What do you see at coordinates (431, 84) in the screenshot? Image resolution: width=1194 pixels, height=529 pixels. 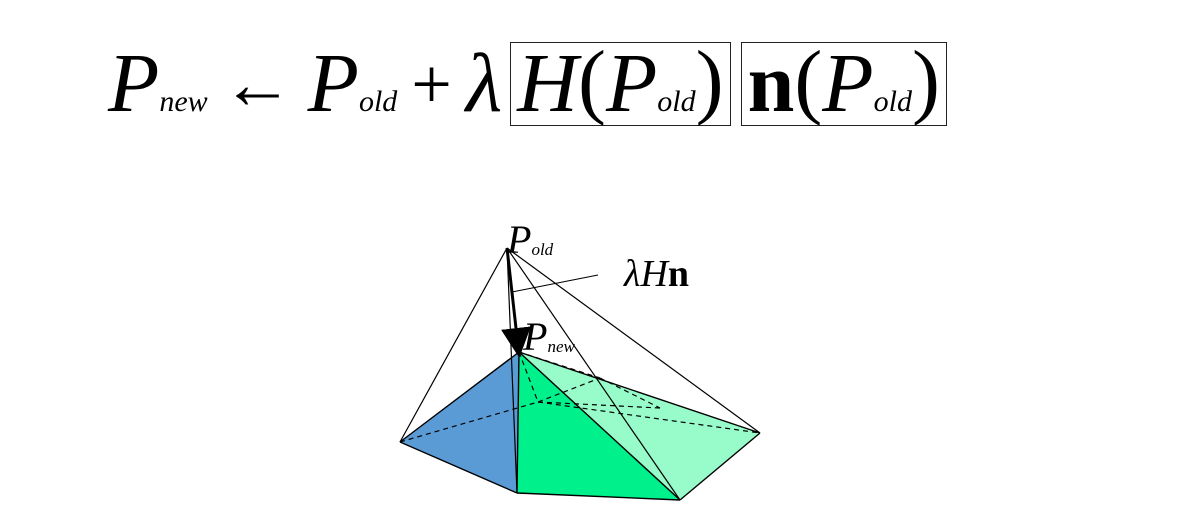 I see `plus-sign: +` at bounding box center [431, 84].